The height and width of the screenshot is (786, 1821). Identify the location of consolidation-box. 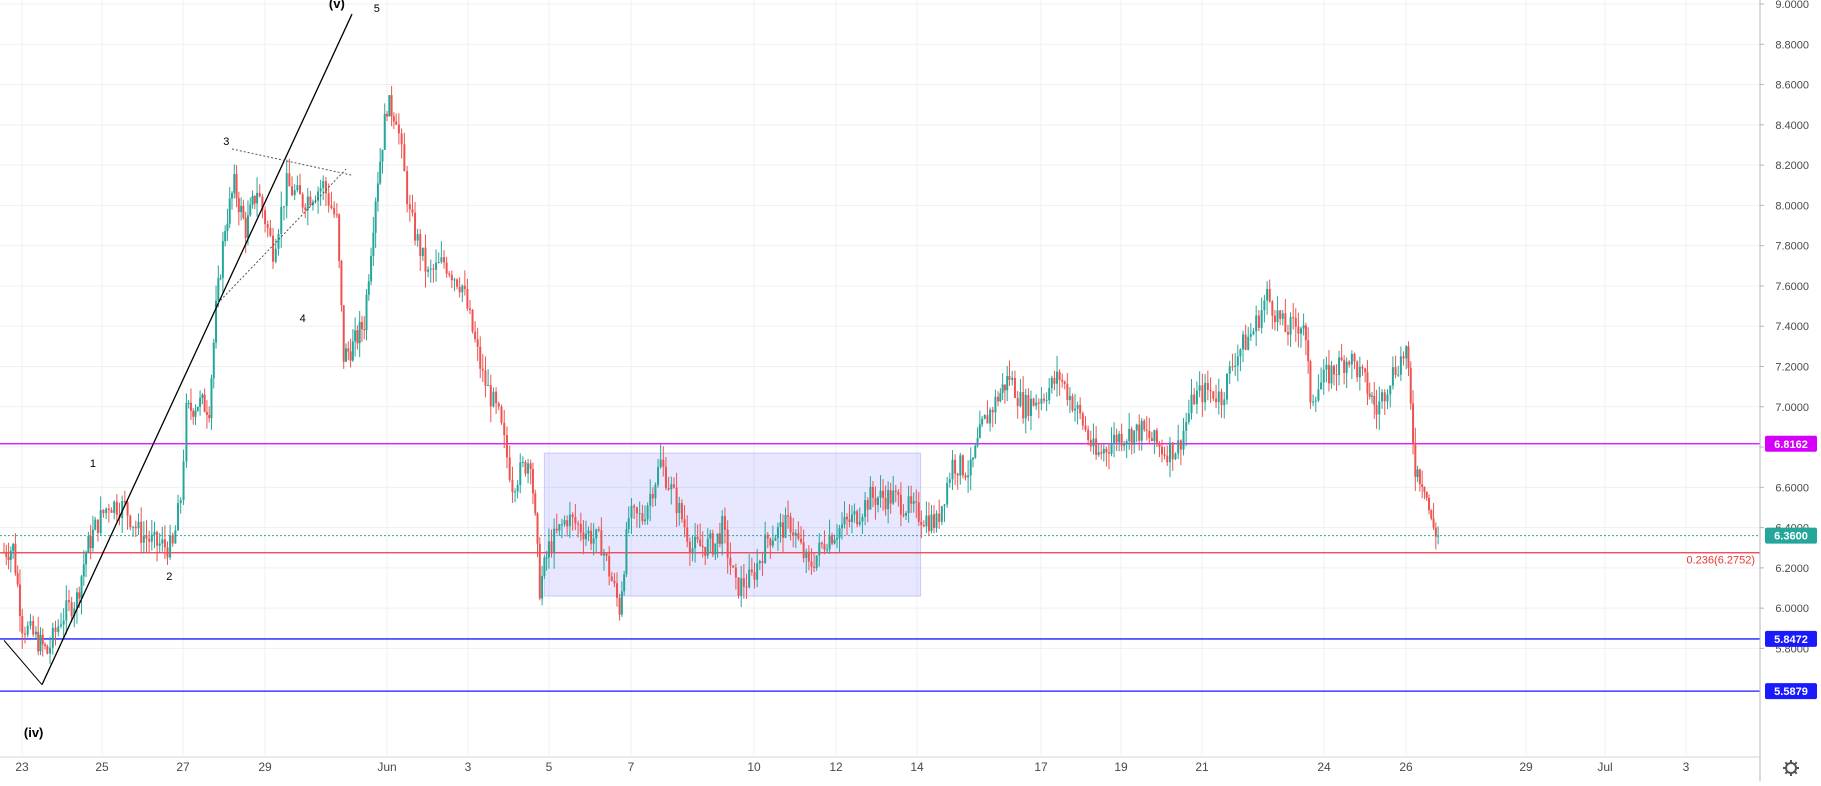
(732, 524).